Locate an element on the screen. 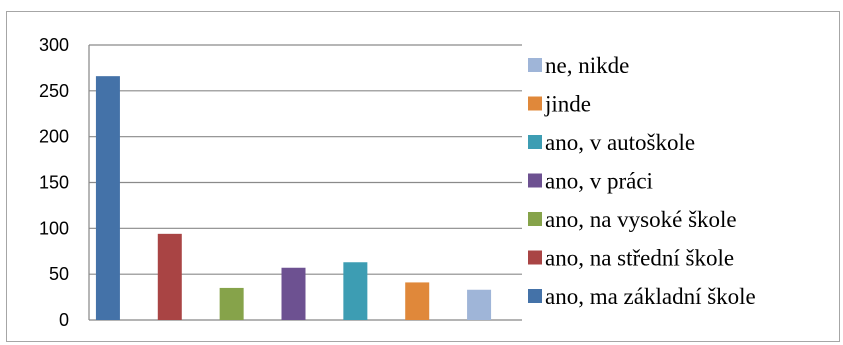 The image size is (843, 345). legend-item: ano, v autoškole is located at coordinates (611, 142).